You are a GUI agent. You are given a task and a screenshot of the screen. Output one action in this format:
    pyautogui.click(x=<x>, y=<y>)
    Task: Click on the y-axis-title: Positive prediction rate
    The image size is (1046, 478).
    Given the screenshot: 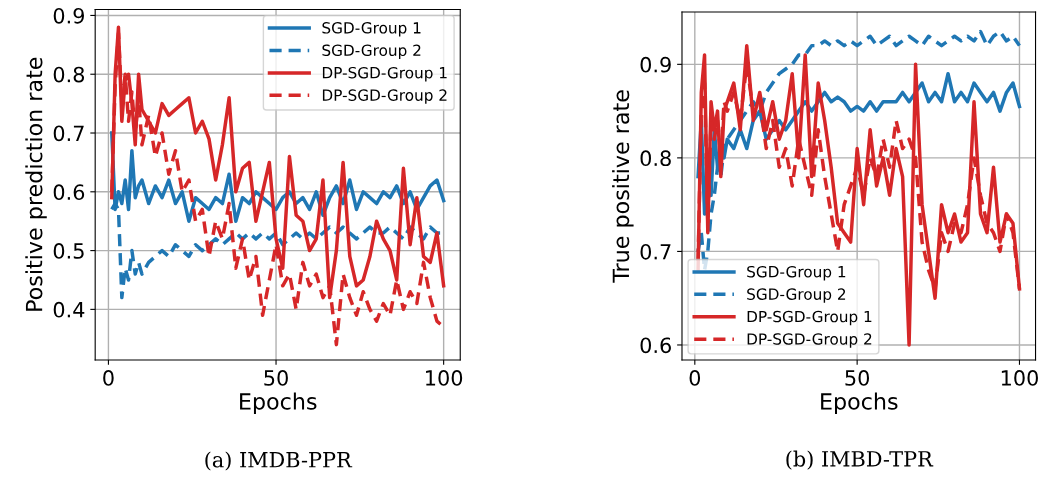 What is the action you would take?
    pyautogui.click(x=36, y=184)
    